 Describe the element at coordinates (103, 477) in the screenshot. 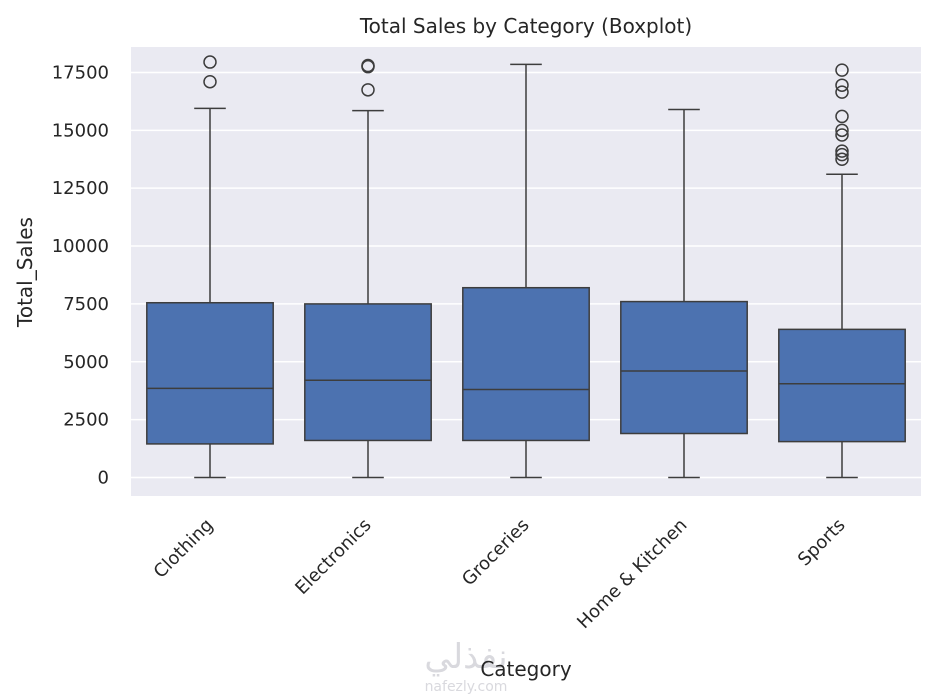

I see `y-tick-label: 0` at that location.